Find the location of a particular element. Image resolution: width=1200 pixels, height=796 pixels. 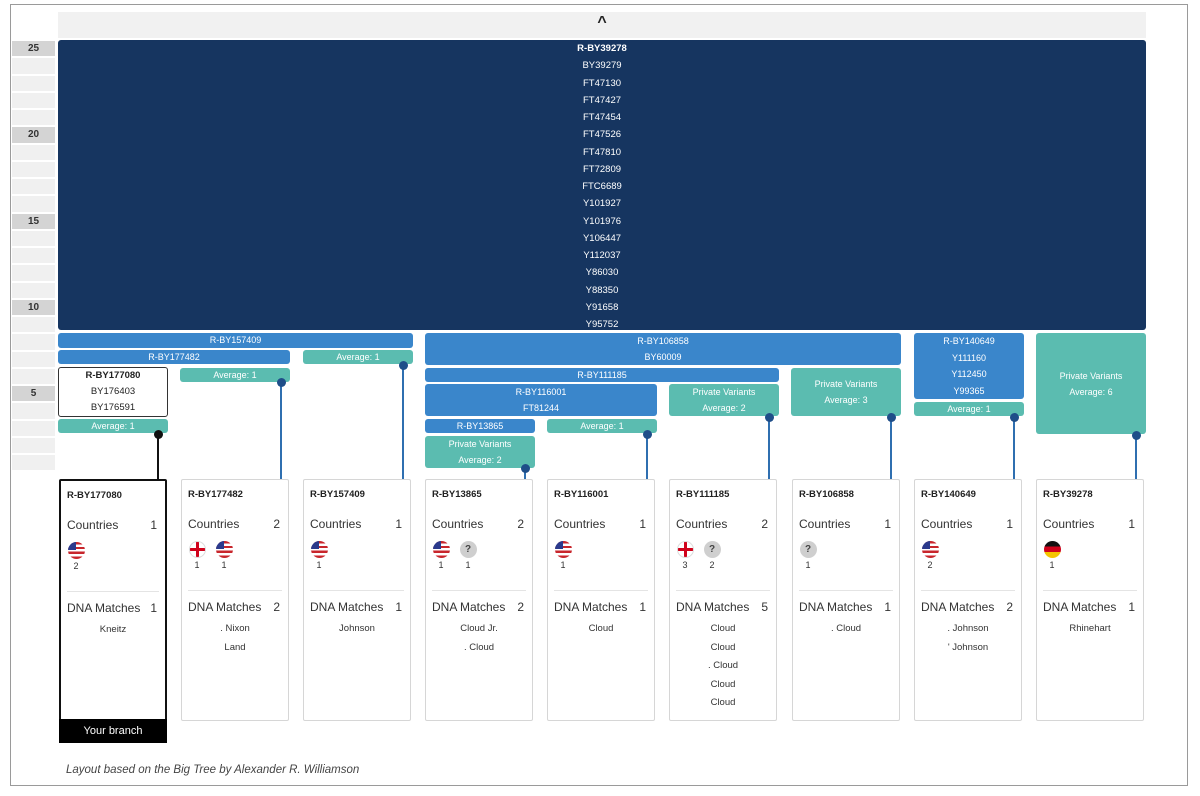

chevron-up-icon: ^ is located at coordinates (602, 22).